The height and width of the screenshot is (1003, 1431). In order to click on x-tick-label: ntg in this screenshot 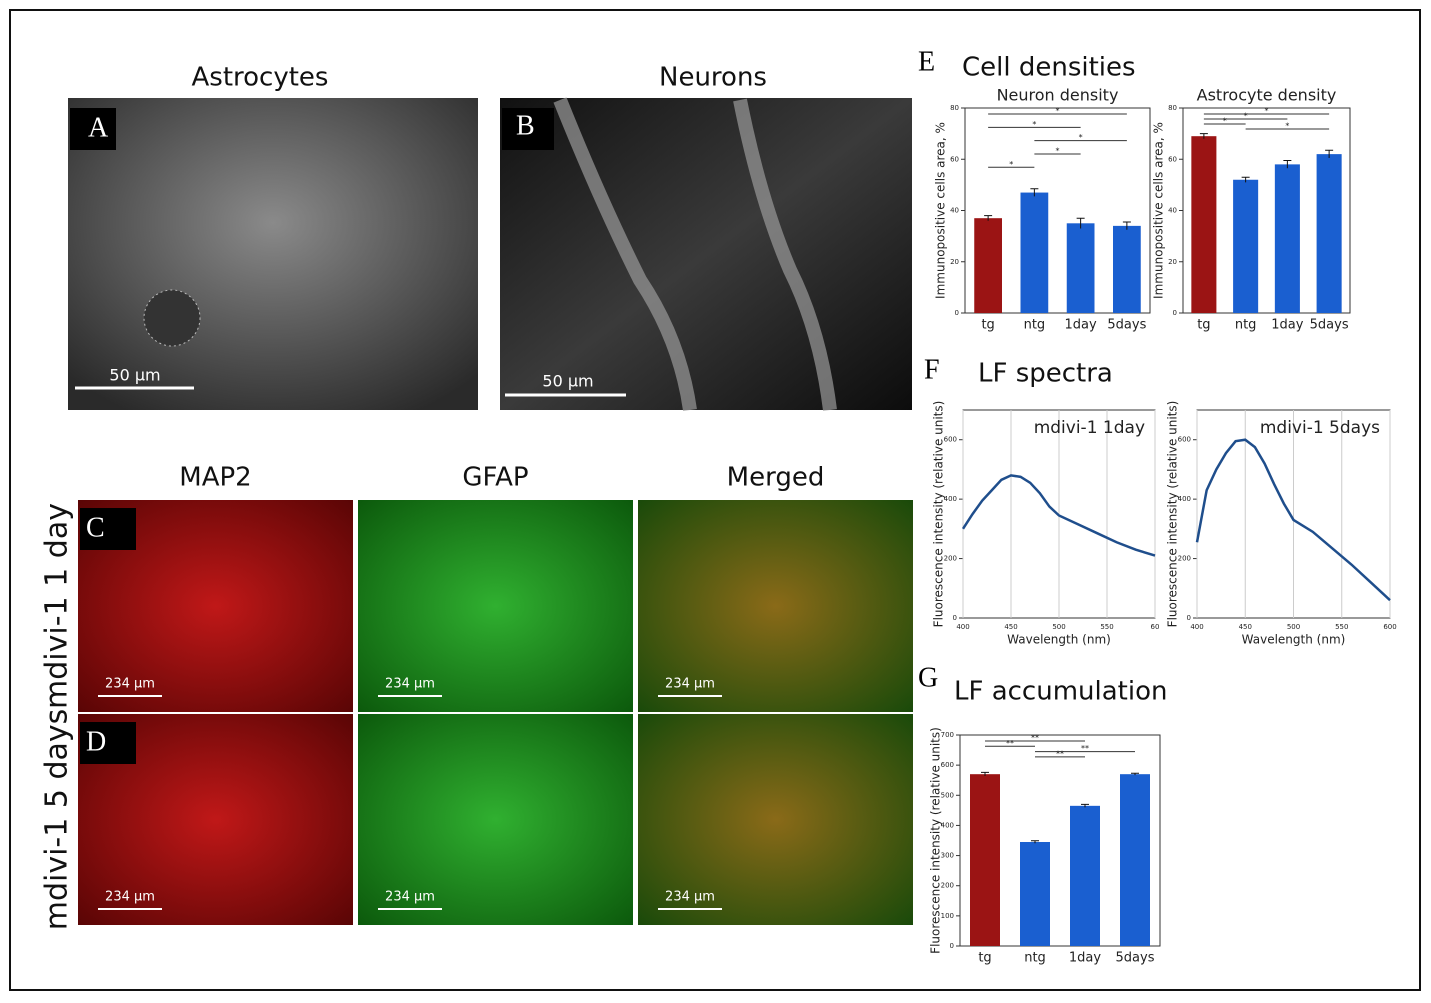, I will do `click(1035, 958)`.